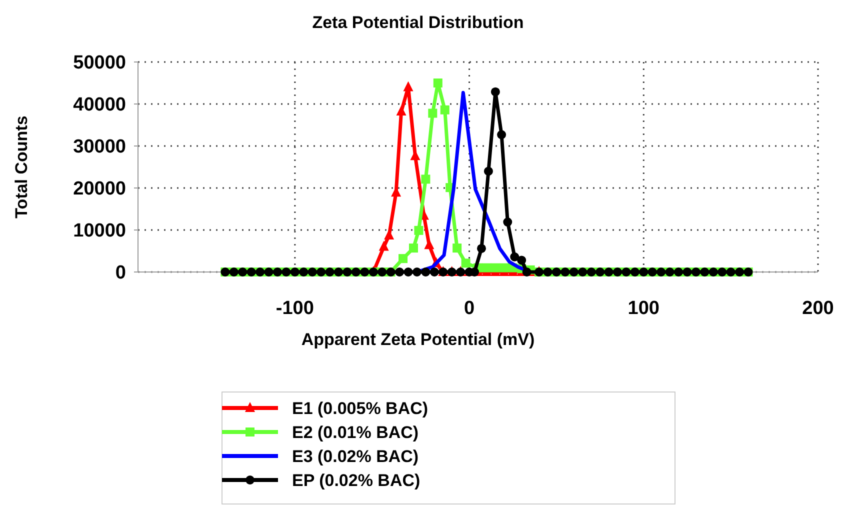  I want to click on y-tick-label: 10000, so click(99, 231).